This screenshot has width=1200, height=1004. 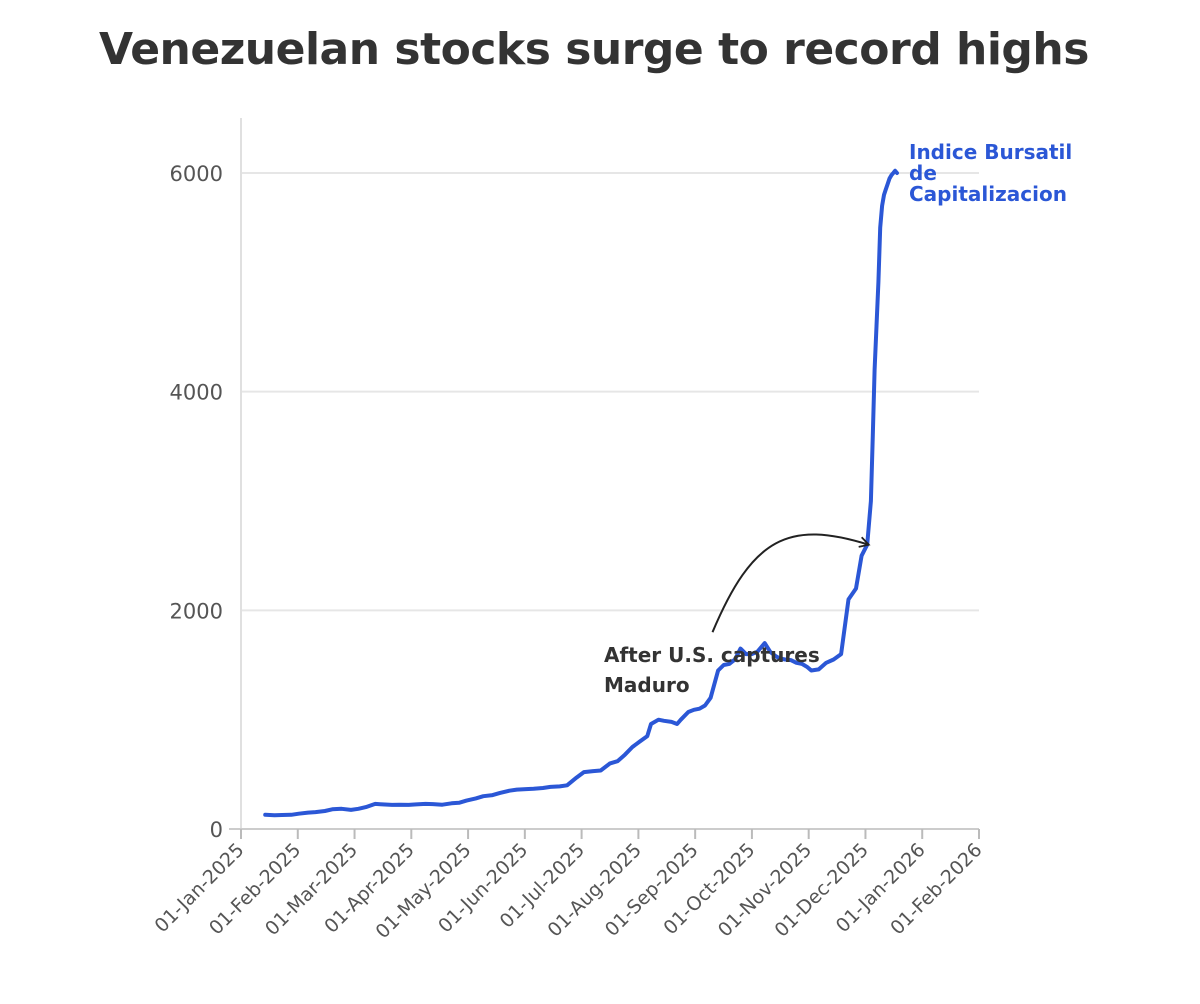 What do you see at coordinates (791, 583) in the screenshot?
I see `annotation-arrow` at bounding box center [791, 583].